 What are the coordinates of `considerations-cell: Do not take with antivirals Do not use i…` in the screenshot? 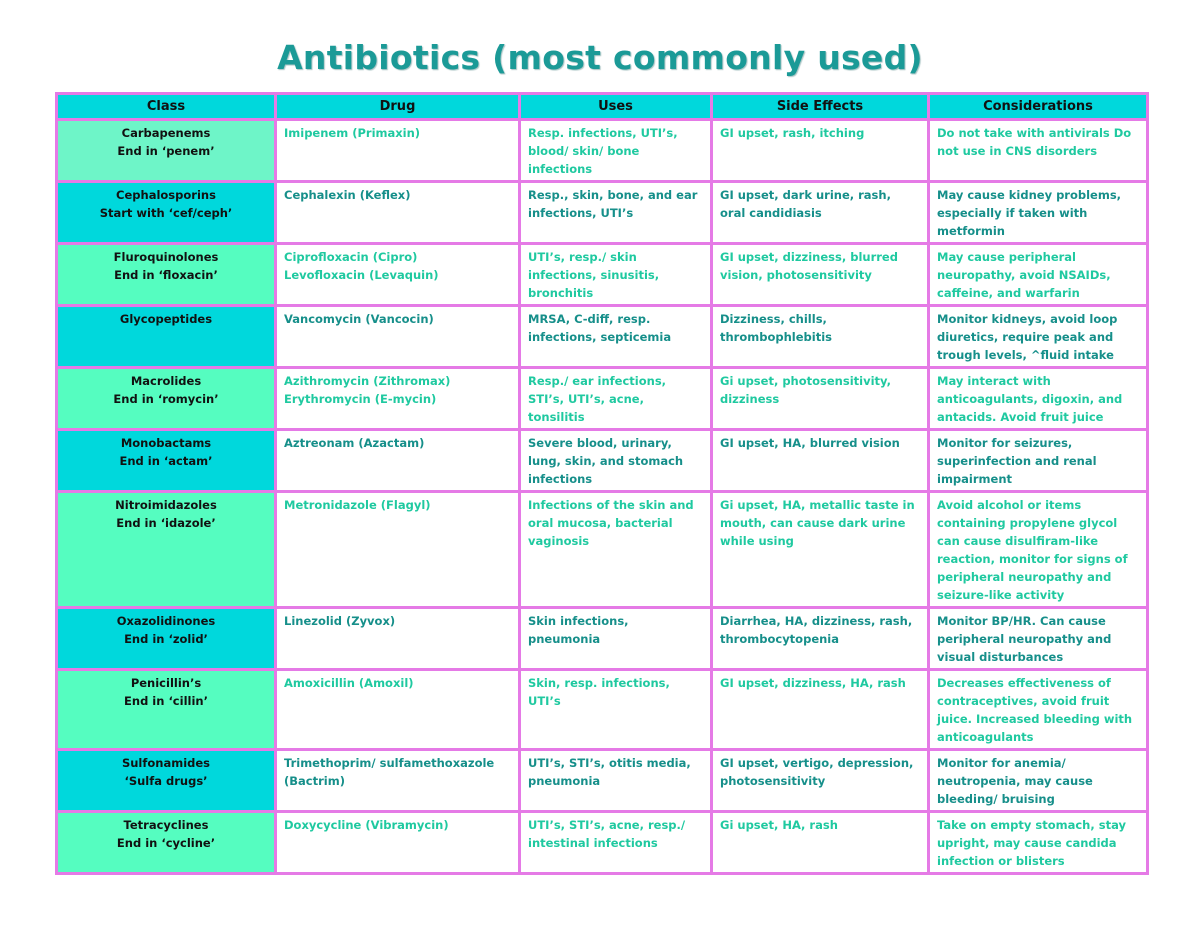 It's located at (1038, 150).